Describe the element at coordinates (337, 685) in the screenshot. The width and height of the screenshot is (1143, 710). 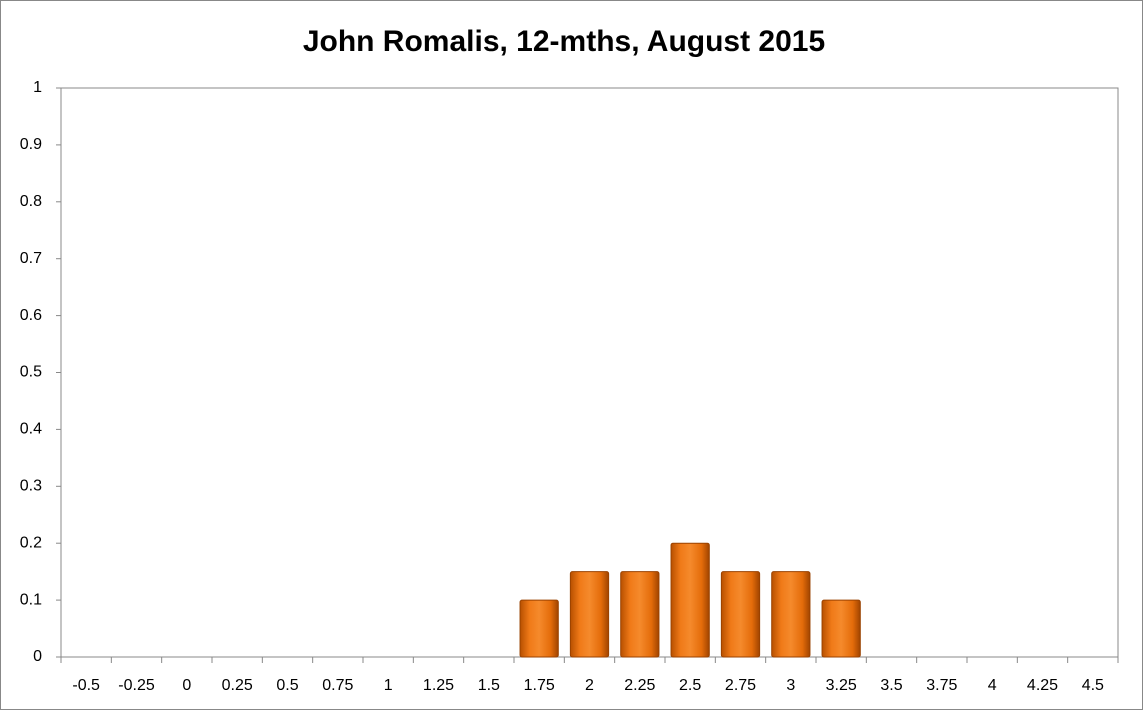
I see `x-tick-label: 0.75` at that location.